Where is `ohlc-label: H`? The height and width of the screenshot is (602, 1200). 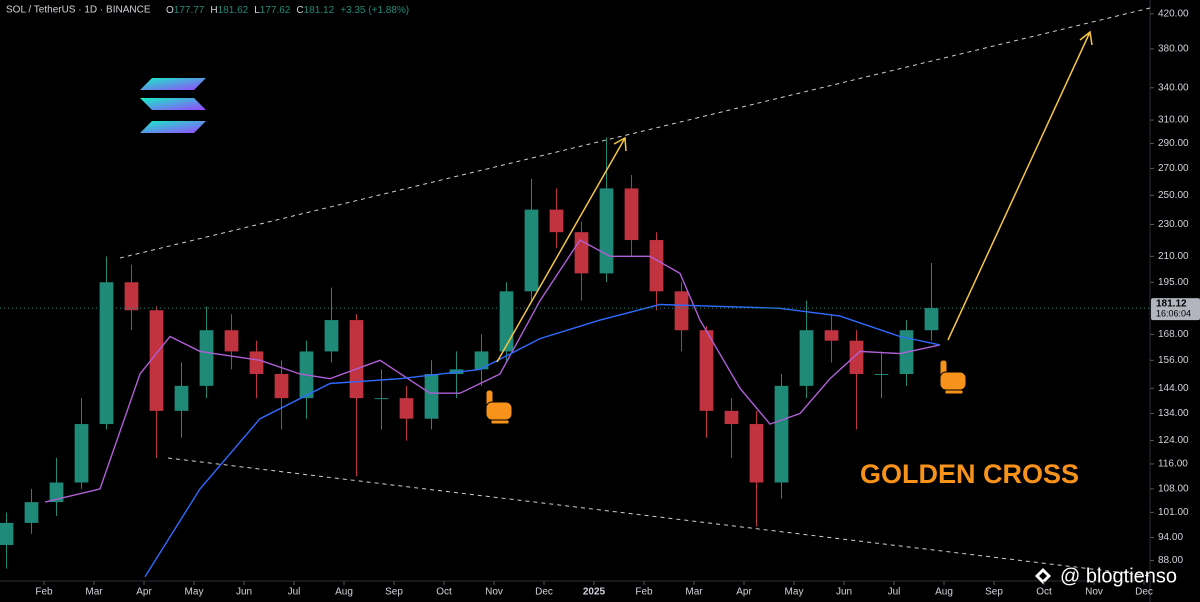 ohlc-label: H is located at coordinates (213, 10).